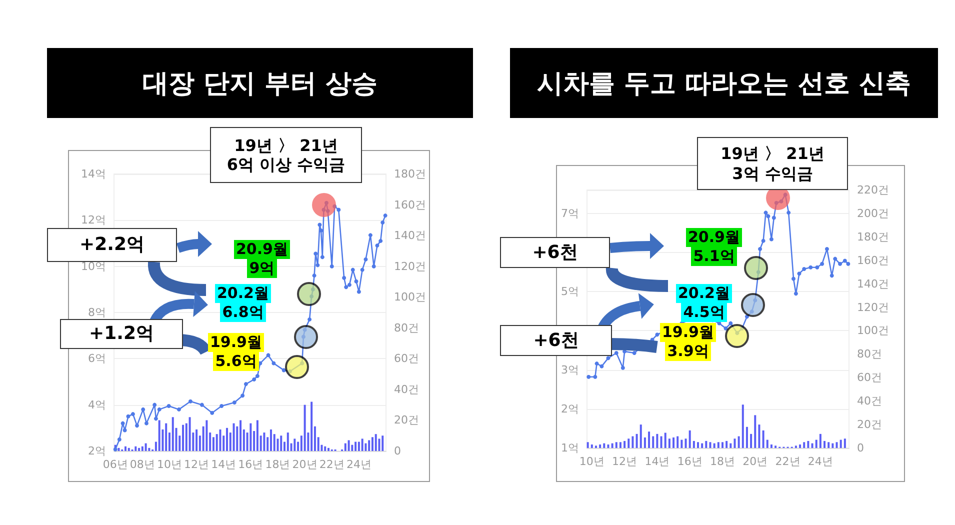 The image size is (955, 525). I want to click on annotation: 19년 〉 21년 6억 이상 수익금, so click(286, 155).